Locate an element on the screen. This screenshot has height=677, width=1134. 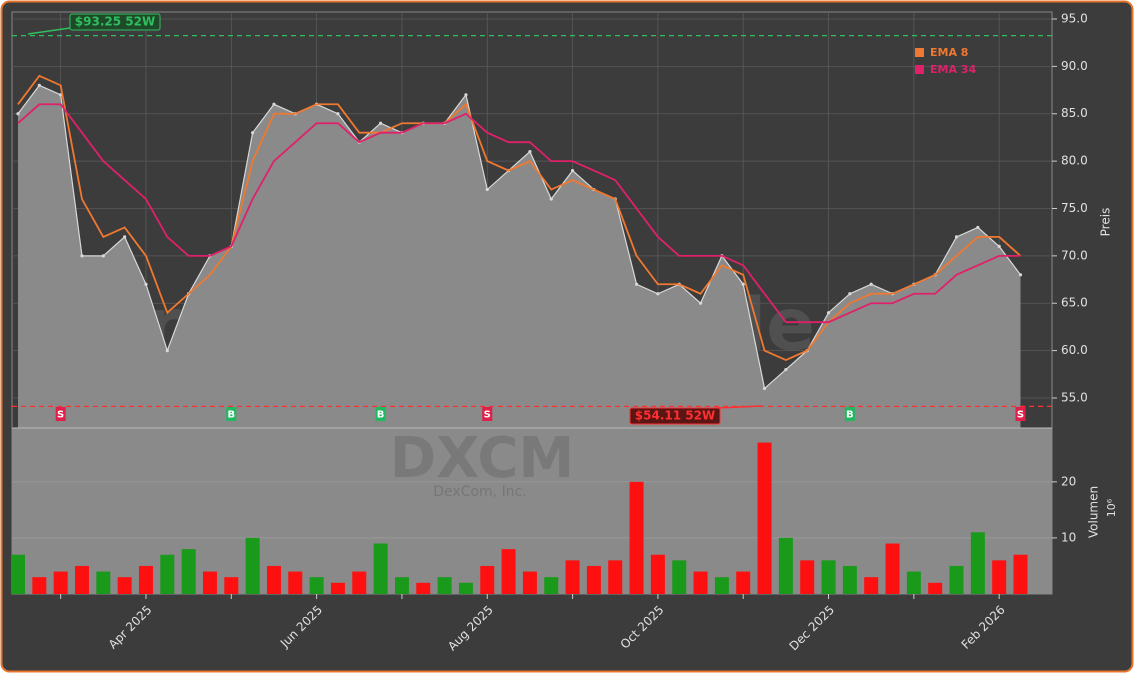
annotation-arrow is located at coordinates (49, 31).